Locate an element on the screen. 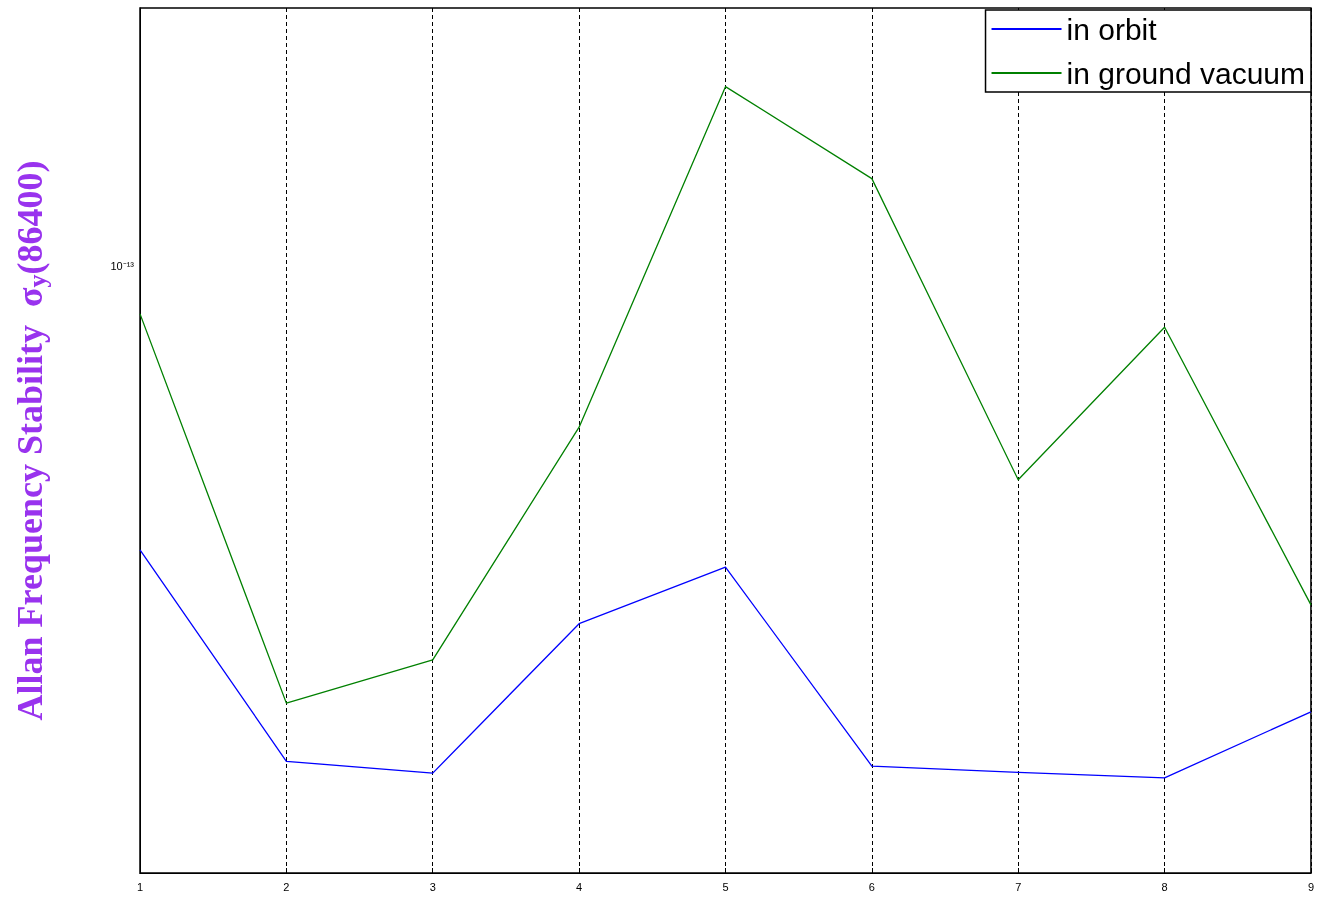 This screenshot has height=897, width=1317. x-tick-label: 2 is located at coordinates (286, 886).